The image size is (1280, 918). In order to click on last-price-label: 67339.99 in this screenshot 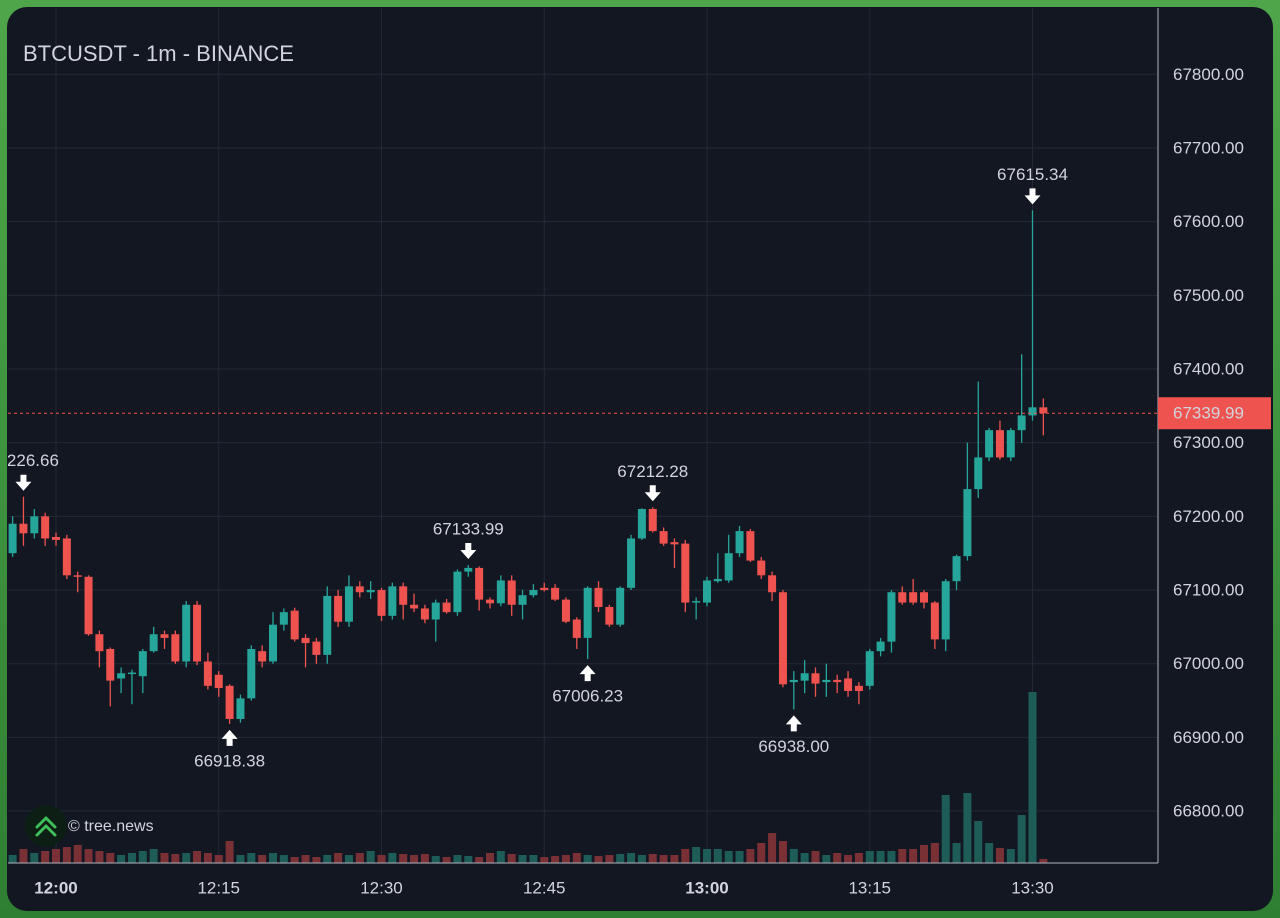, I will do `click(1208, 413)`.